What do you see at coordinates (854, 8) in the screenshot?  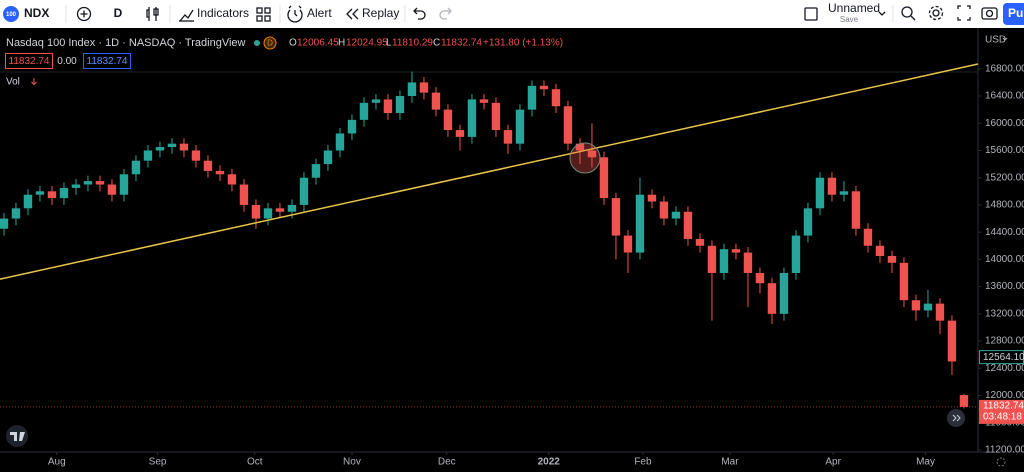 I see `layout-name: Unnamed` at bounding box center [854, 8].